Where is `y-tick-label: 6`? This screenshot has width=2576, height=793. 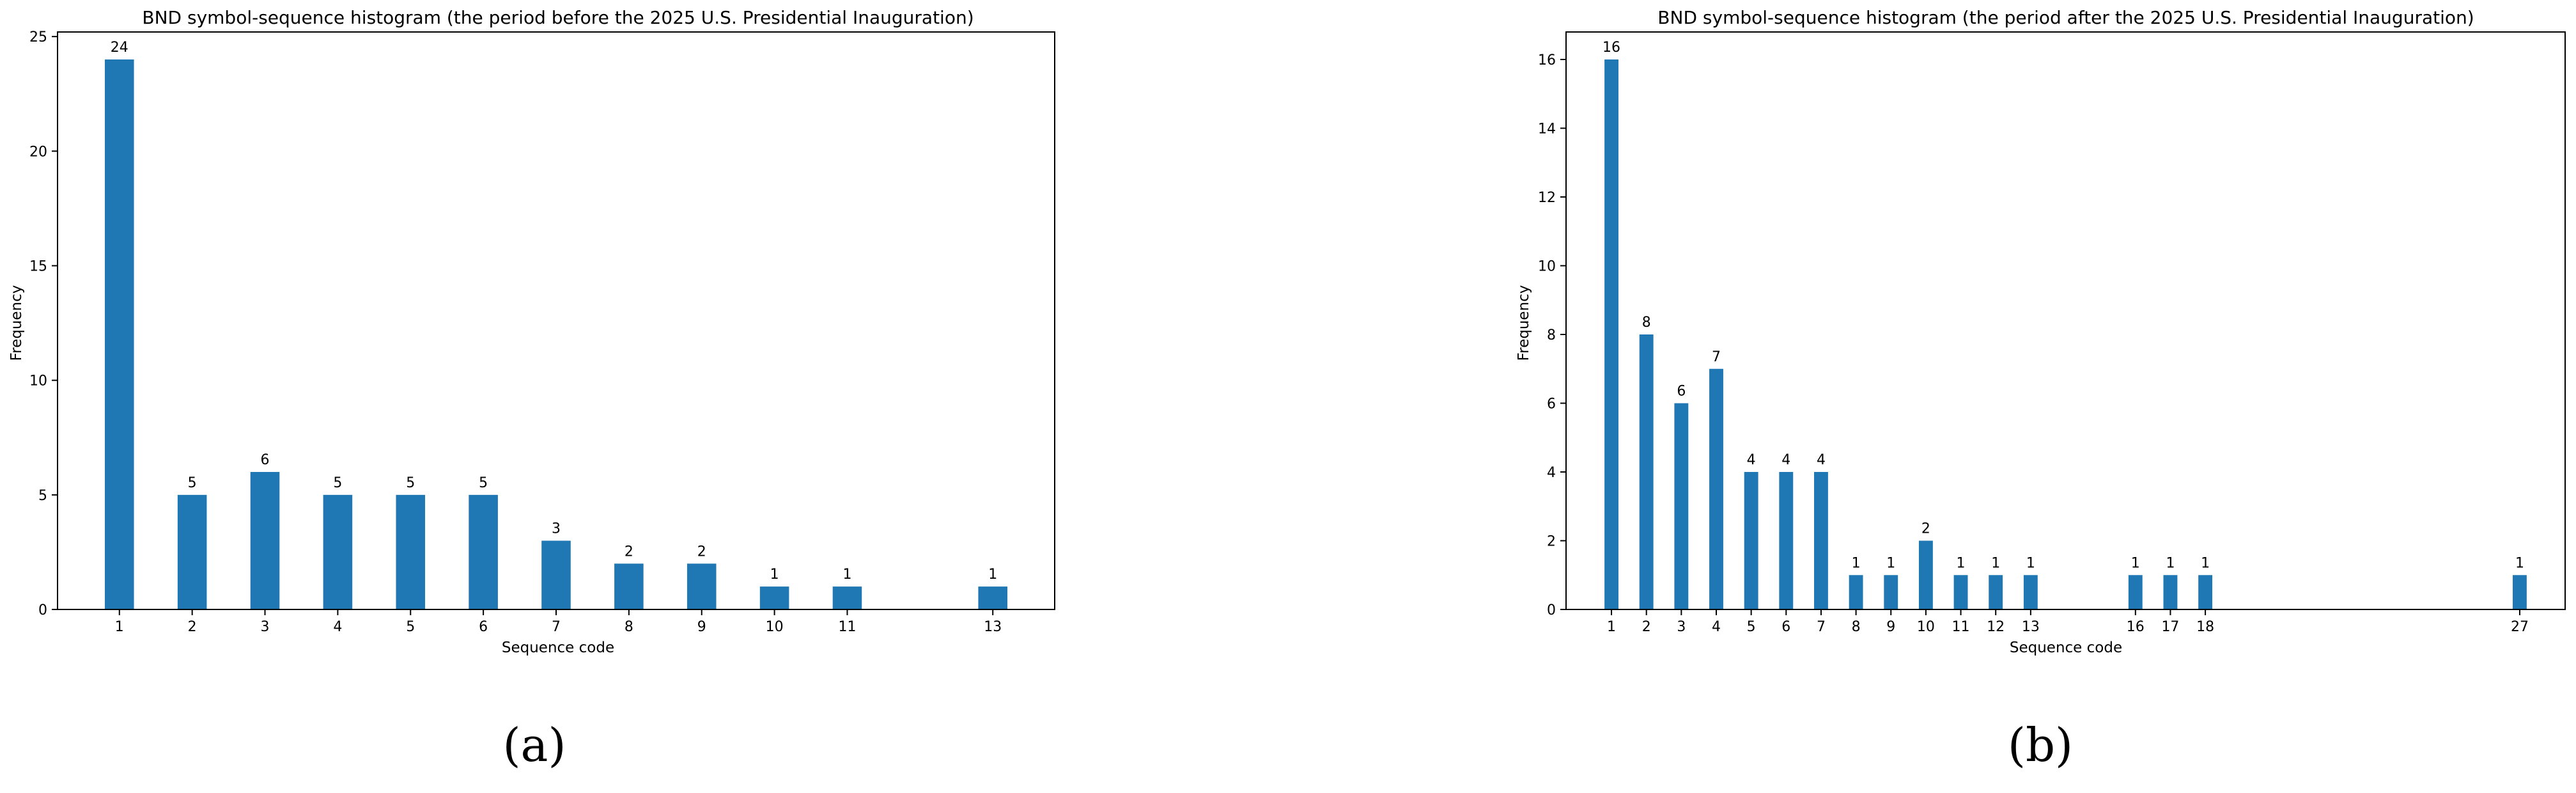 y-tick-label: 6 is located at coordinates (1551, 404).